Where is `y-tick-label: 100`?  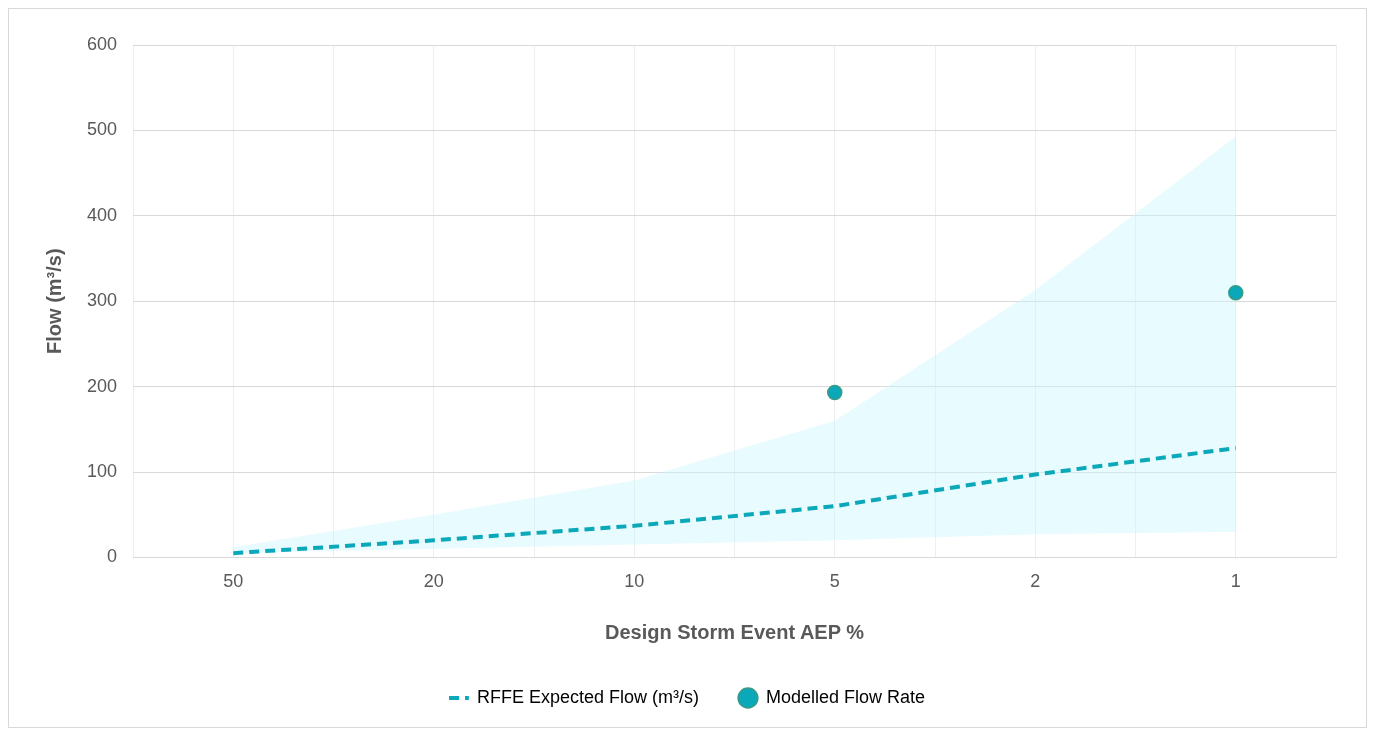
y-tick-label: 100 is located at coordinates (102, 470).